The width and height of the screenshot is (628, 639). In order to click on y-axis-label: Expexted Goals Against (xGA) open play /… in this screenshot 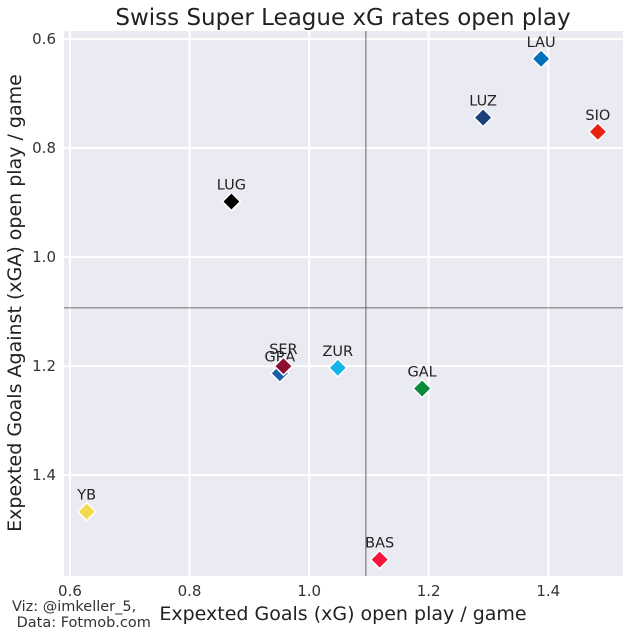, I will do `click(15, 303)`.